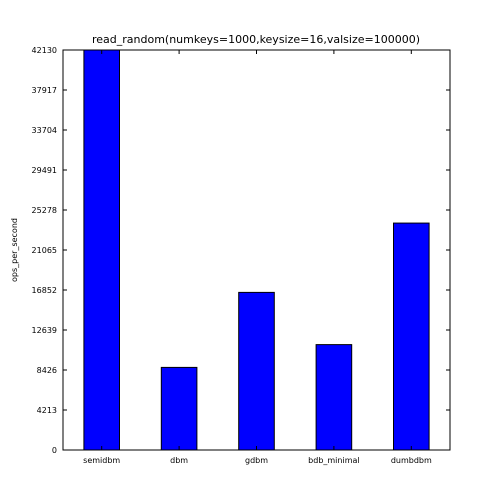 This screenshot has height=500, width=500. I want to click on y-tick-label-8426: 8426, so click(47, 370).